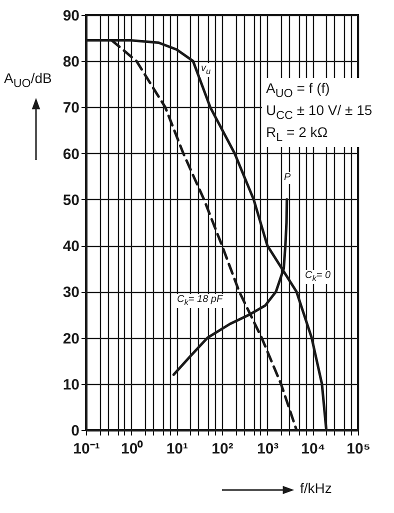 The image size is (394, 513). What do you see at coordinates (319, 113) in the screenshot?
I see `annotation: U$_{CC}$ ± 10 V/ ± 15` at bounding box center [319, 113].